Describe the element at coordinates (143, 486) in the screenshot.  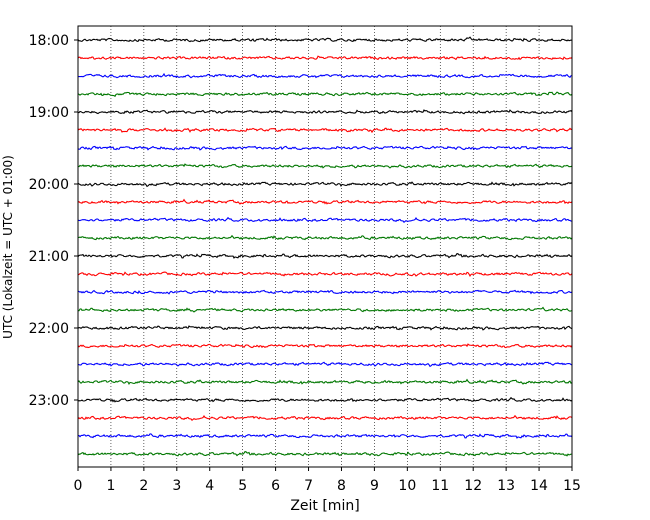
I see `x-tick-label: 2` at that location.